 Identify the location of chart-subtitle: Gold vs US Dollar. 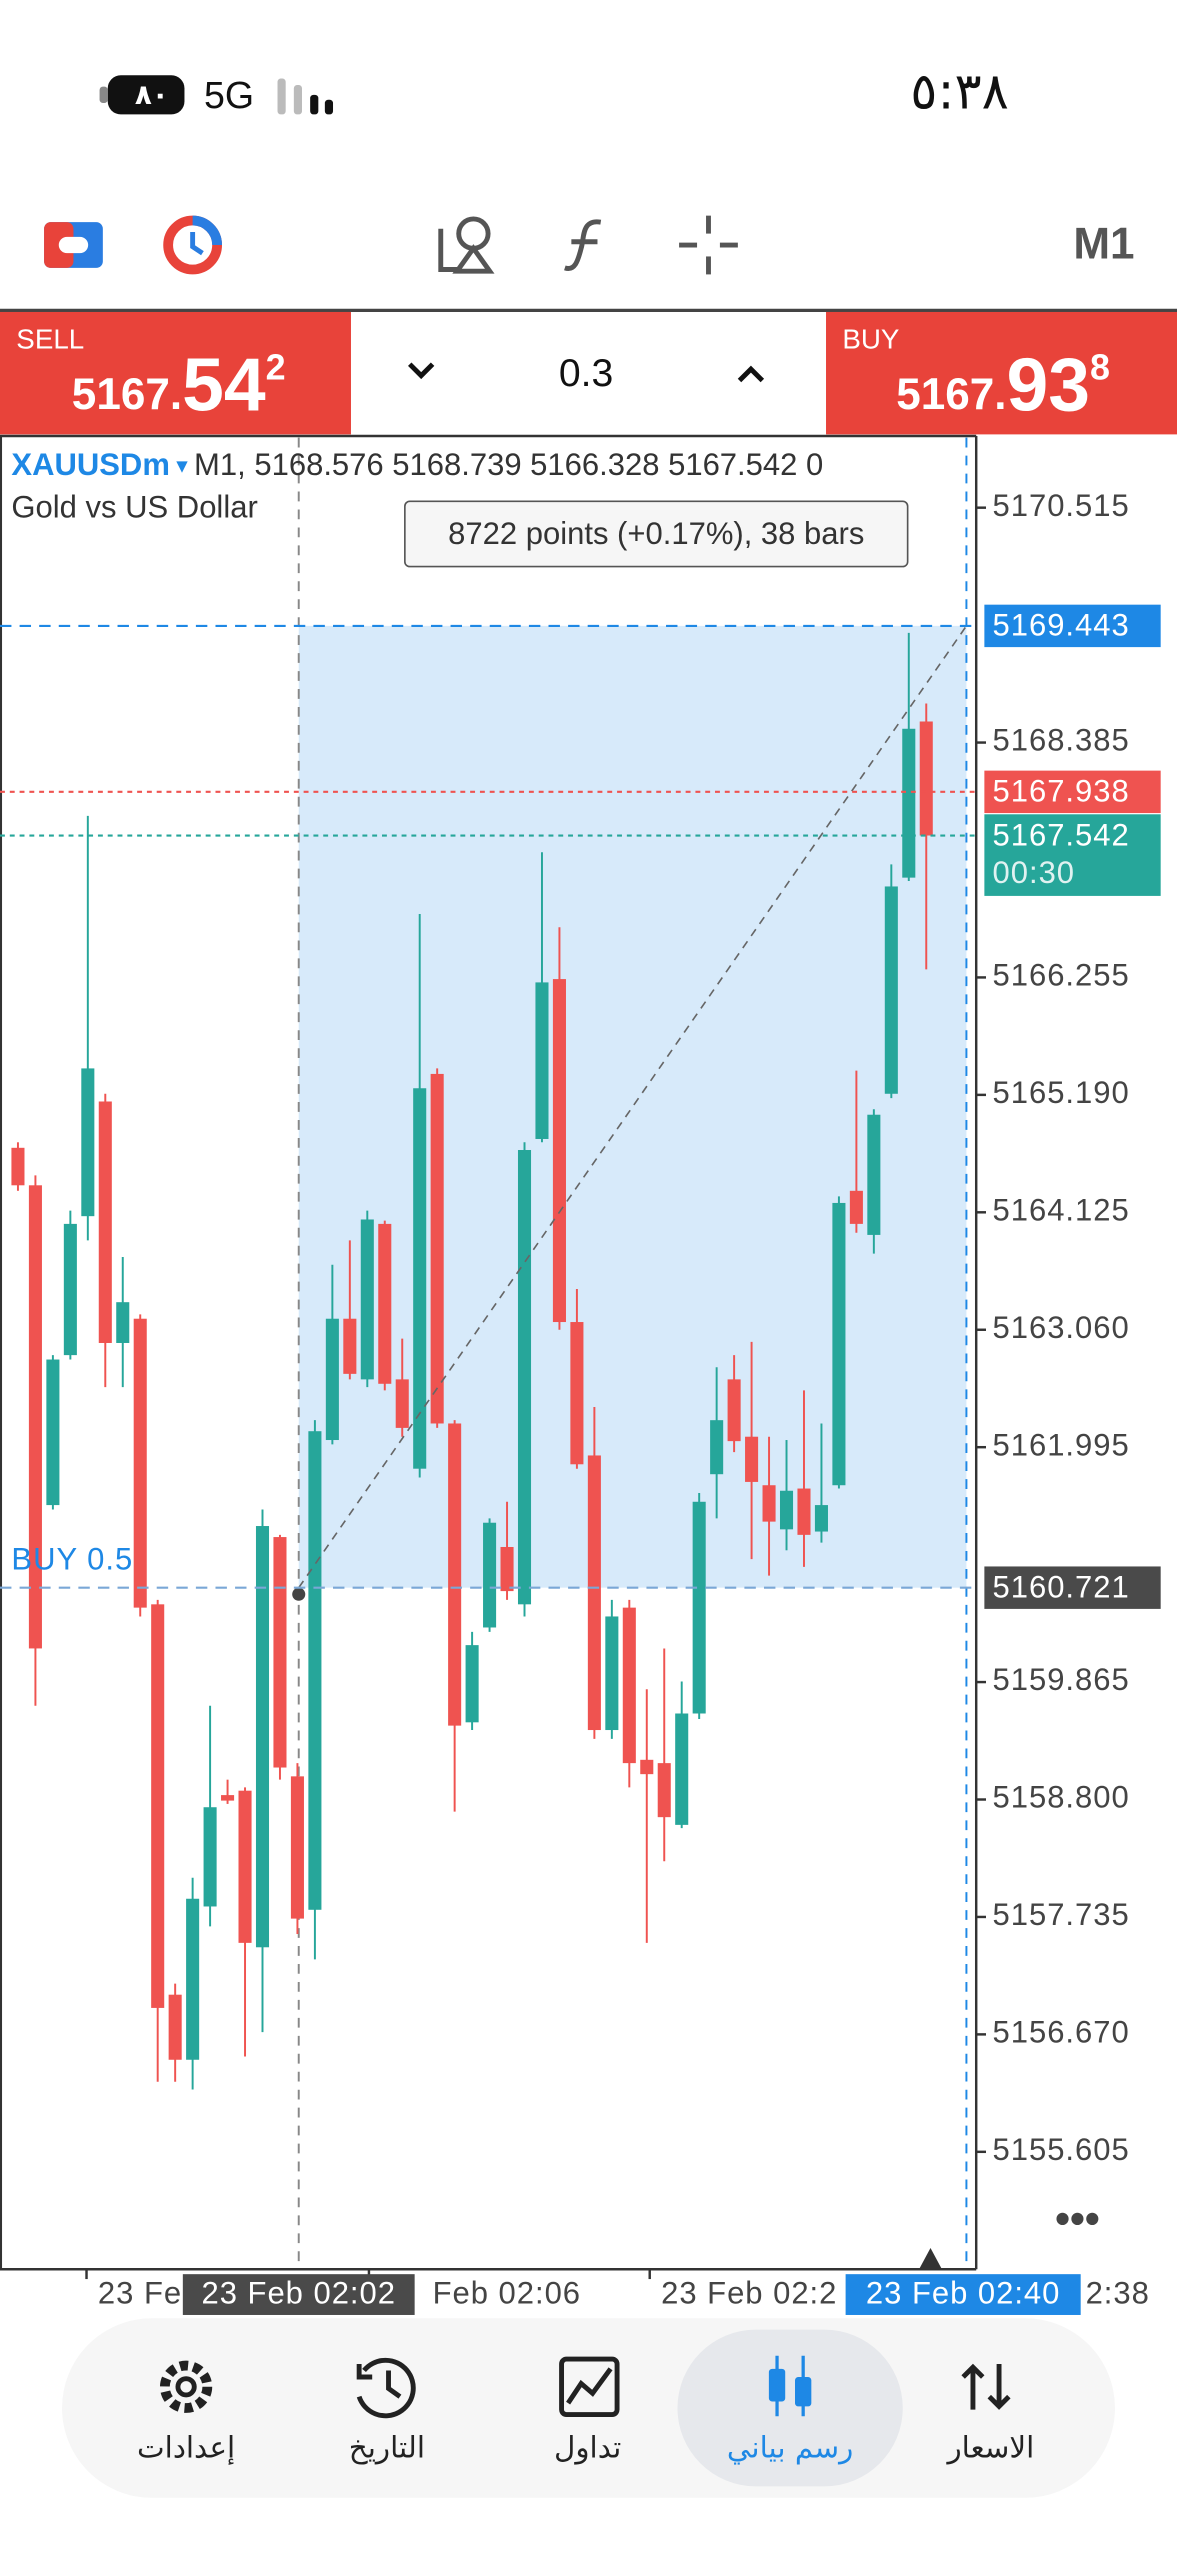
(134, 507).